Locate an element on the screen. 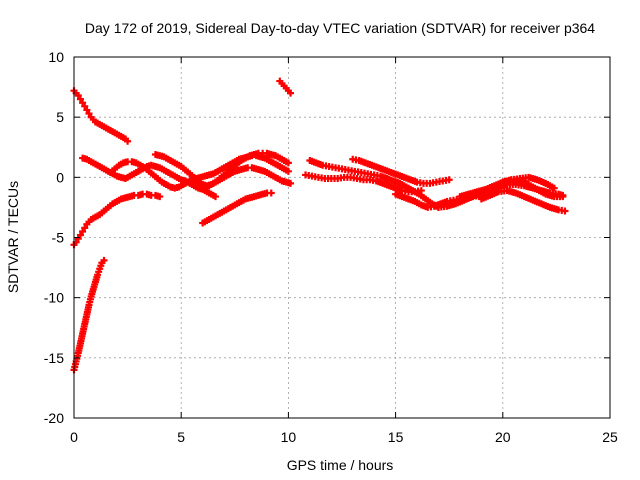 Image resolution: width=640 pixels, height=480 pixels. series-arc-late-d is located at coordinates (528, 182).